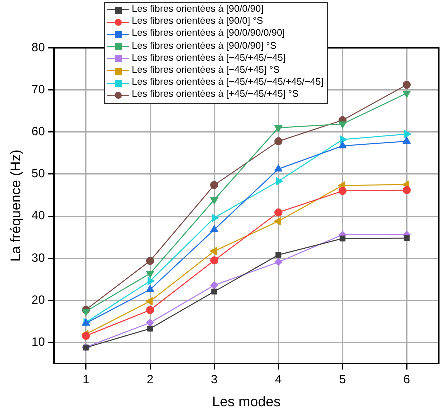 The width and height of the screenshot is (444, 419). What do you see at coordinates (86, 379) in the screenshot?
I see `x-tick-label: 1` at bounding box center [86, 379].